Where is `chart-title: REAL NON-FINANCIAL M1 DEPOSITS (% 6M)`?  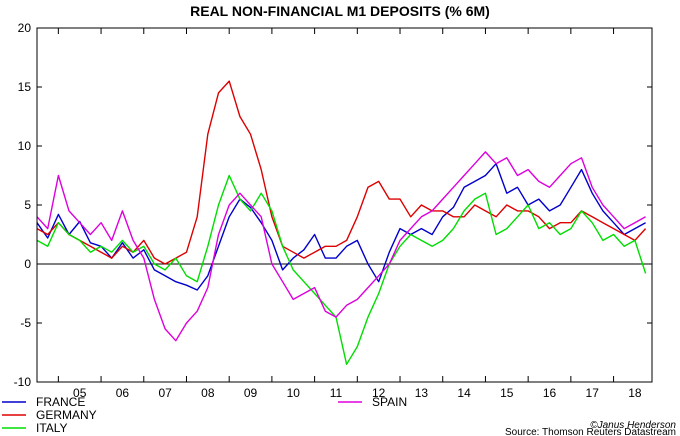
chart-title: REAL NON-FINANCIAL M1 DEPOSITS (% 6M) is located at coordinates (340, 11).